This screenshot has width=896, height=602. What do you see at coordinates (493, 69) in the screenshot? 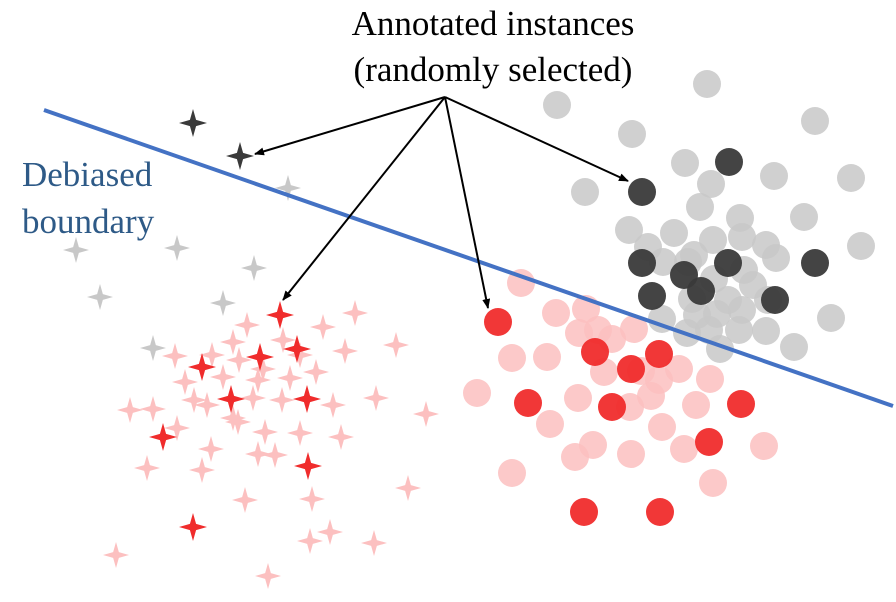
I see `annotation-title-line-2: (randomly selected)` at bounding box center [493, 69].